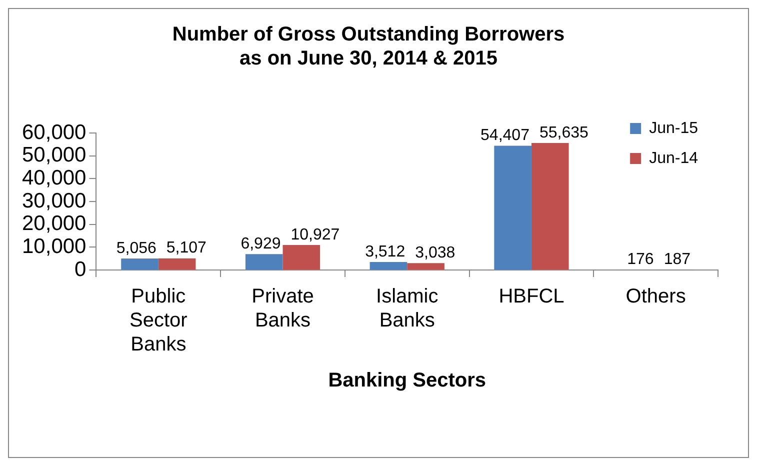 The width and height of the screenshot is (757, 466). I want to click on data-label: 54,407, so click(505, 135).